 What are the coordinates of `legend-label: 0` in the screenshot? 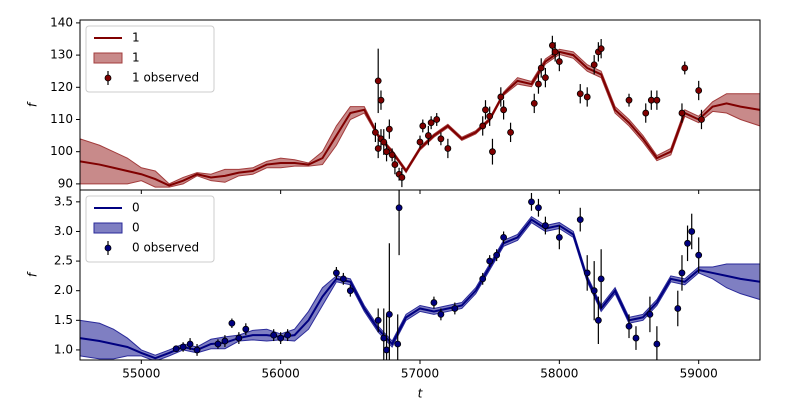 It's located at (136, 208).